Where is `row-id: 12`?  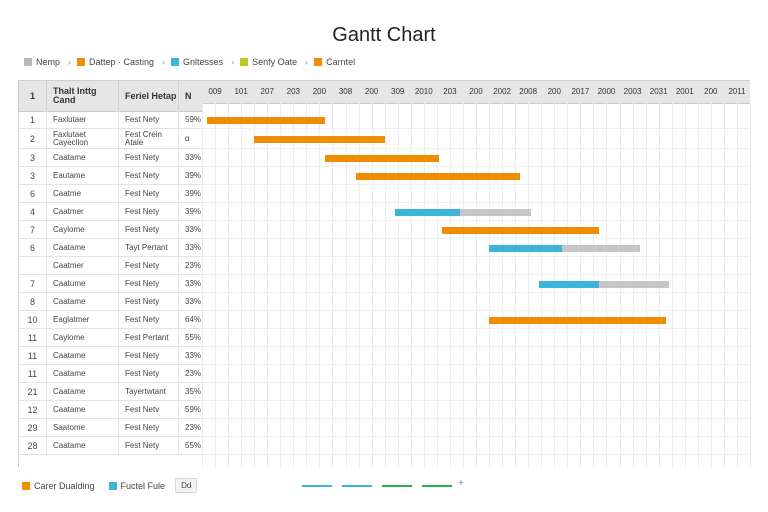
row-id: 12 is located at coordinates (33, 409).